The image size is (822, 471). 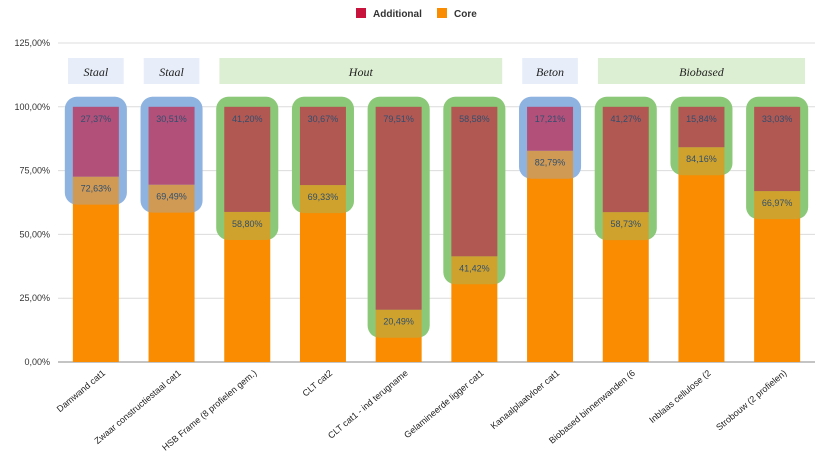 What do you see at coordinates (323, 119) in the screenshot?
I see `data-label-additional: 30,67%` at bounding box center [323, 119].